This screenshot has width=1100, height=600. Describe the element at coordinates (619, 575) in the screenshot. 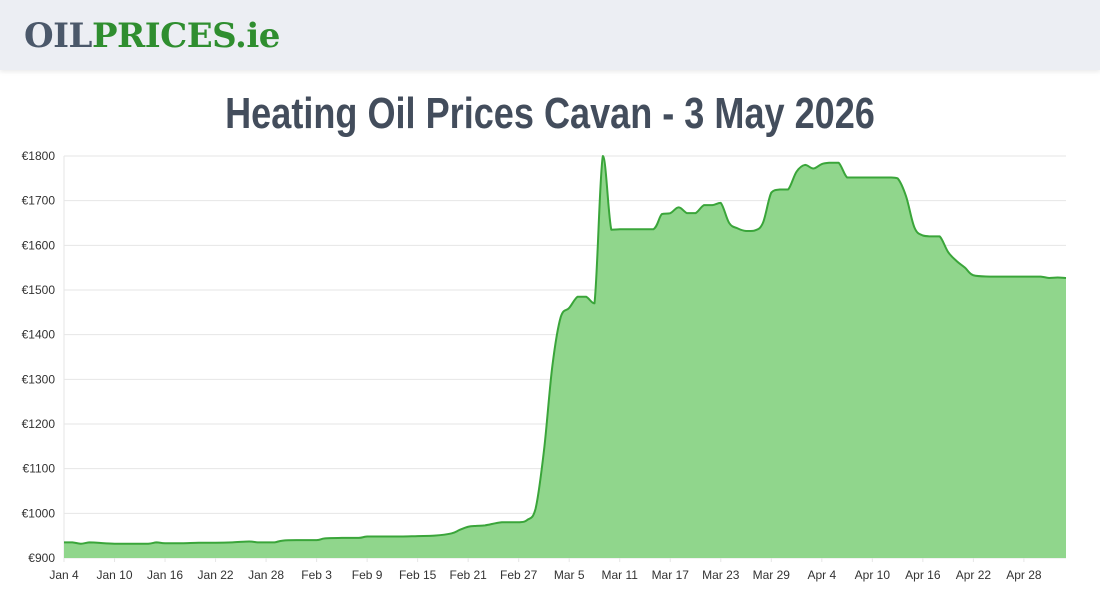

I see `x-tick-label: Mar 11` at that location.